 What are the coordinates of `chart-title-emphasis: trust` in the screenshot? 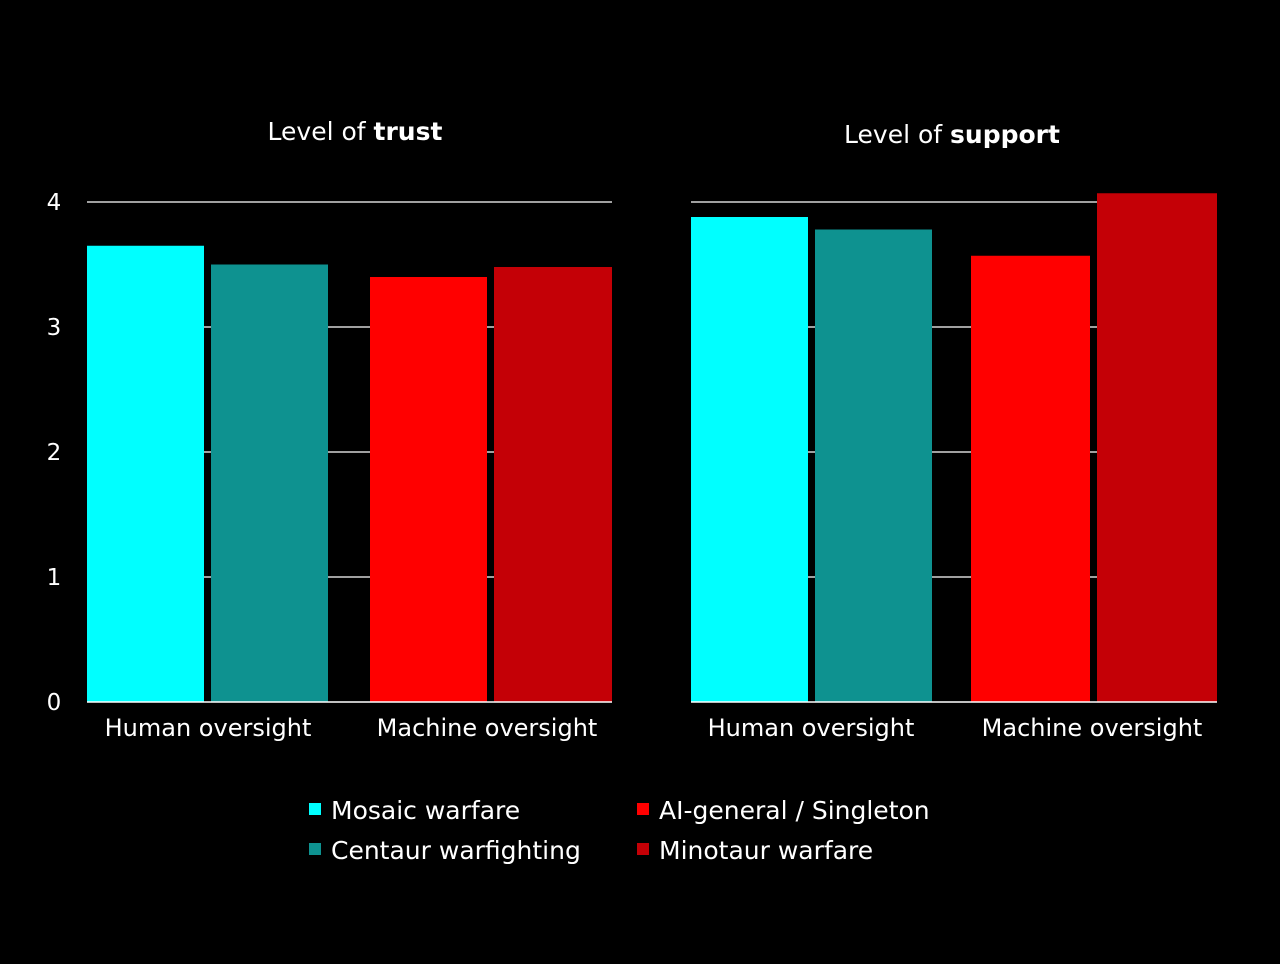 It's located at (408, 131).